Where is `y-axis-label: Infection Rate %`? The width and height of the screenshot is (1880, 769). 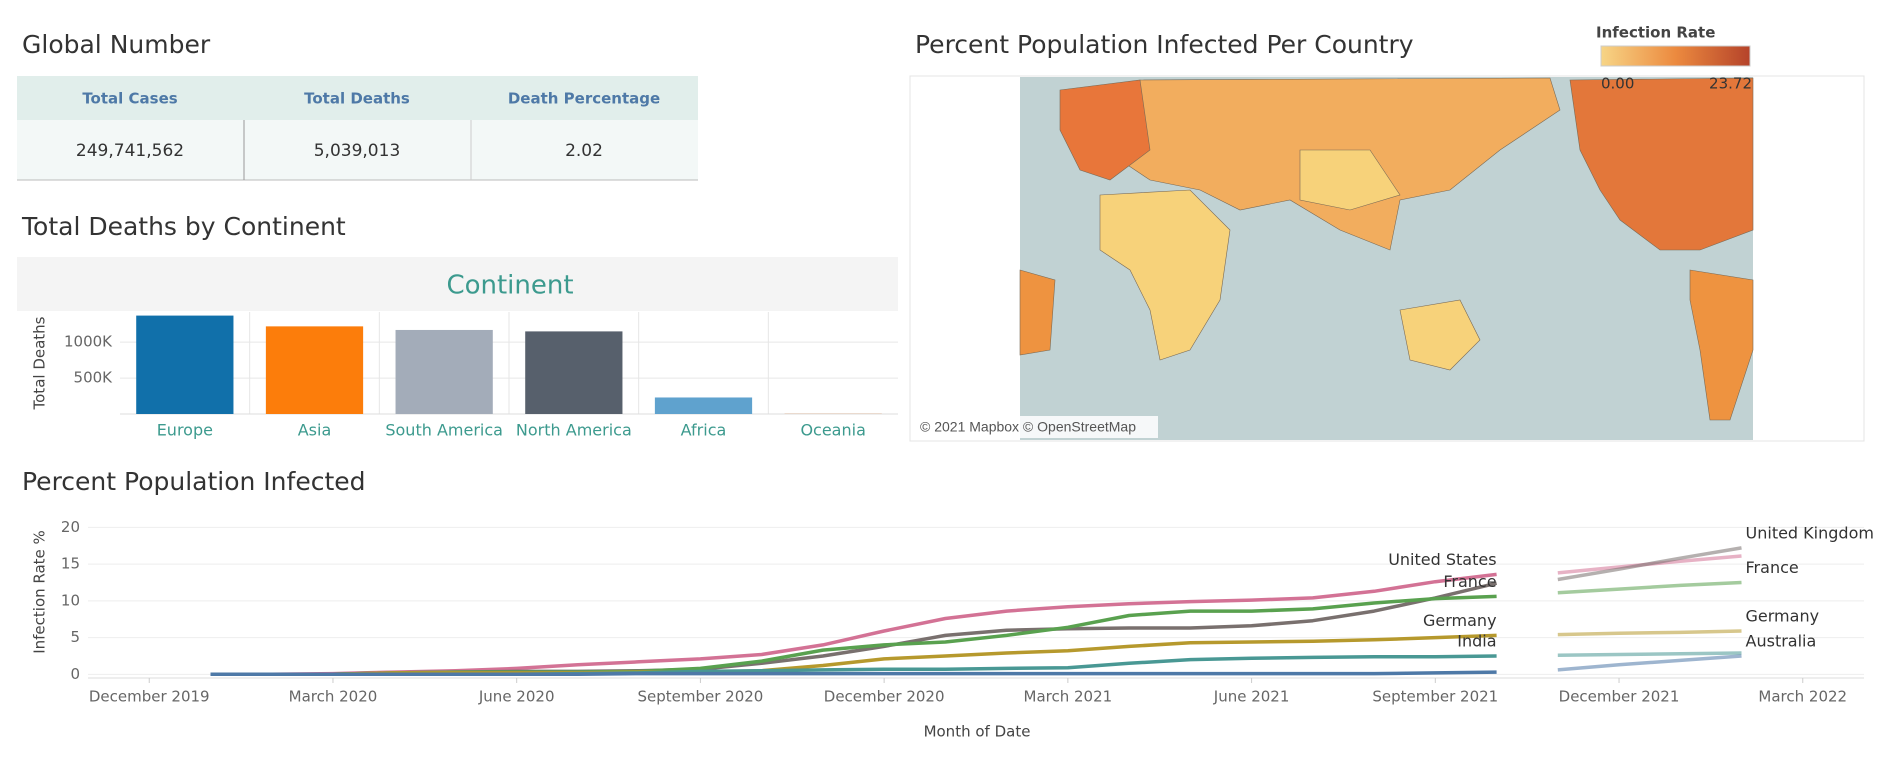 y-axis-label: Infection Rate % is located at coordinates (40, 592).